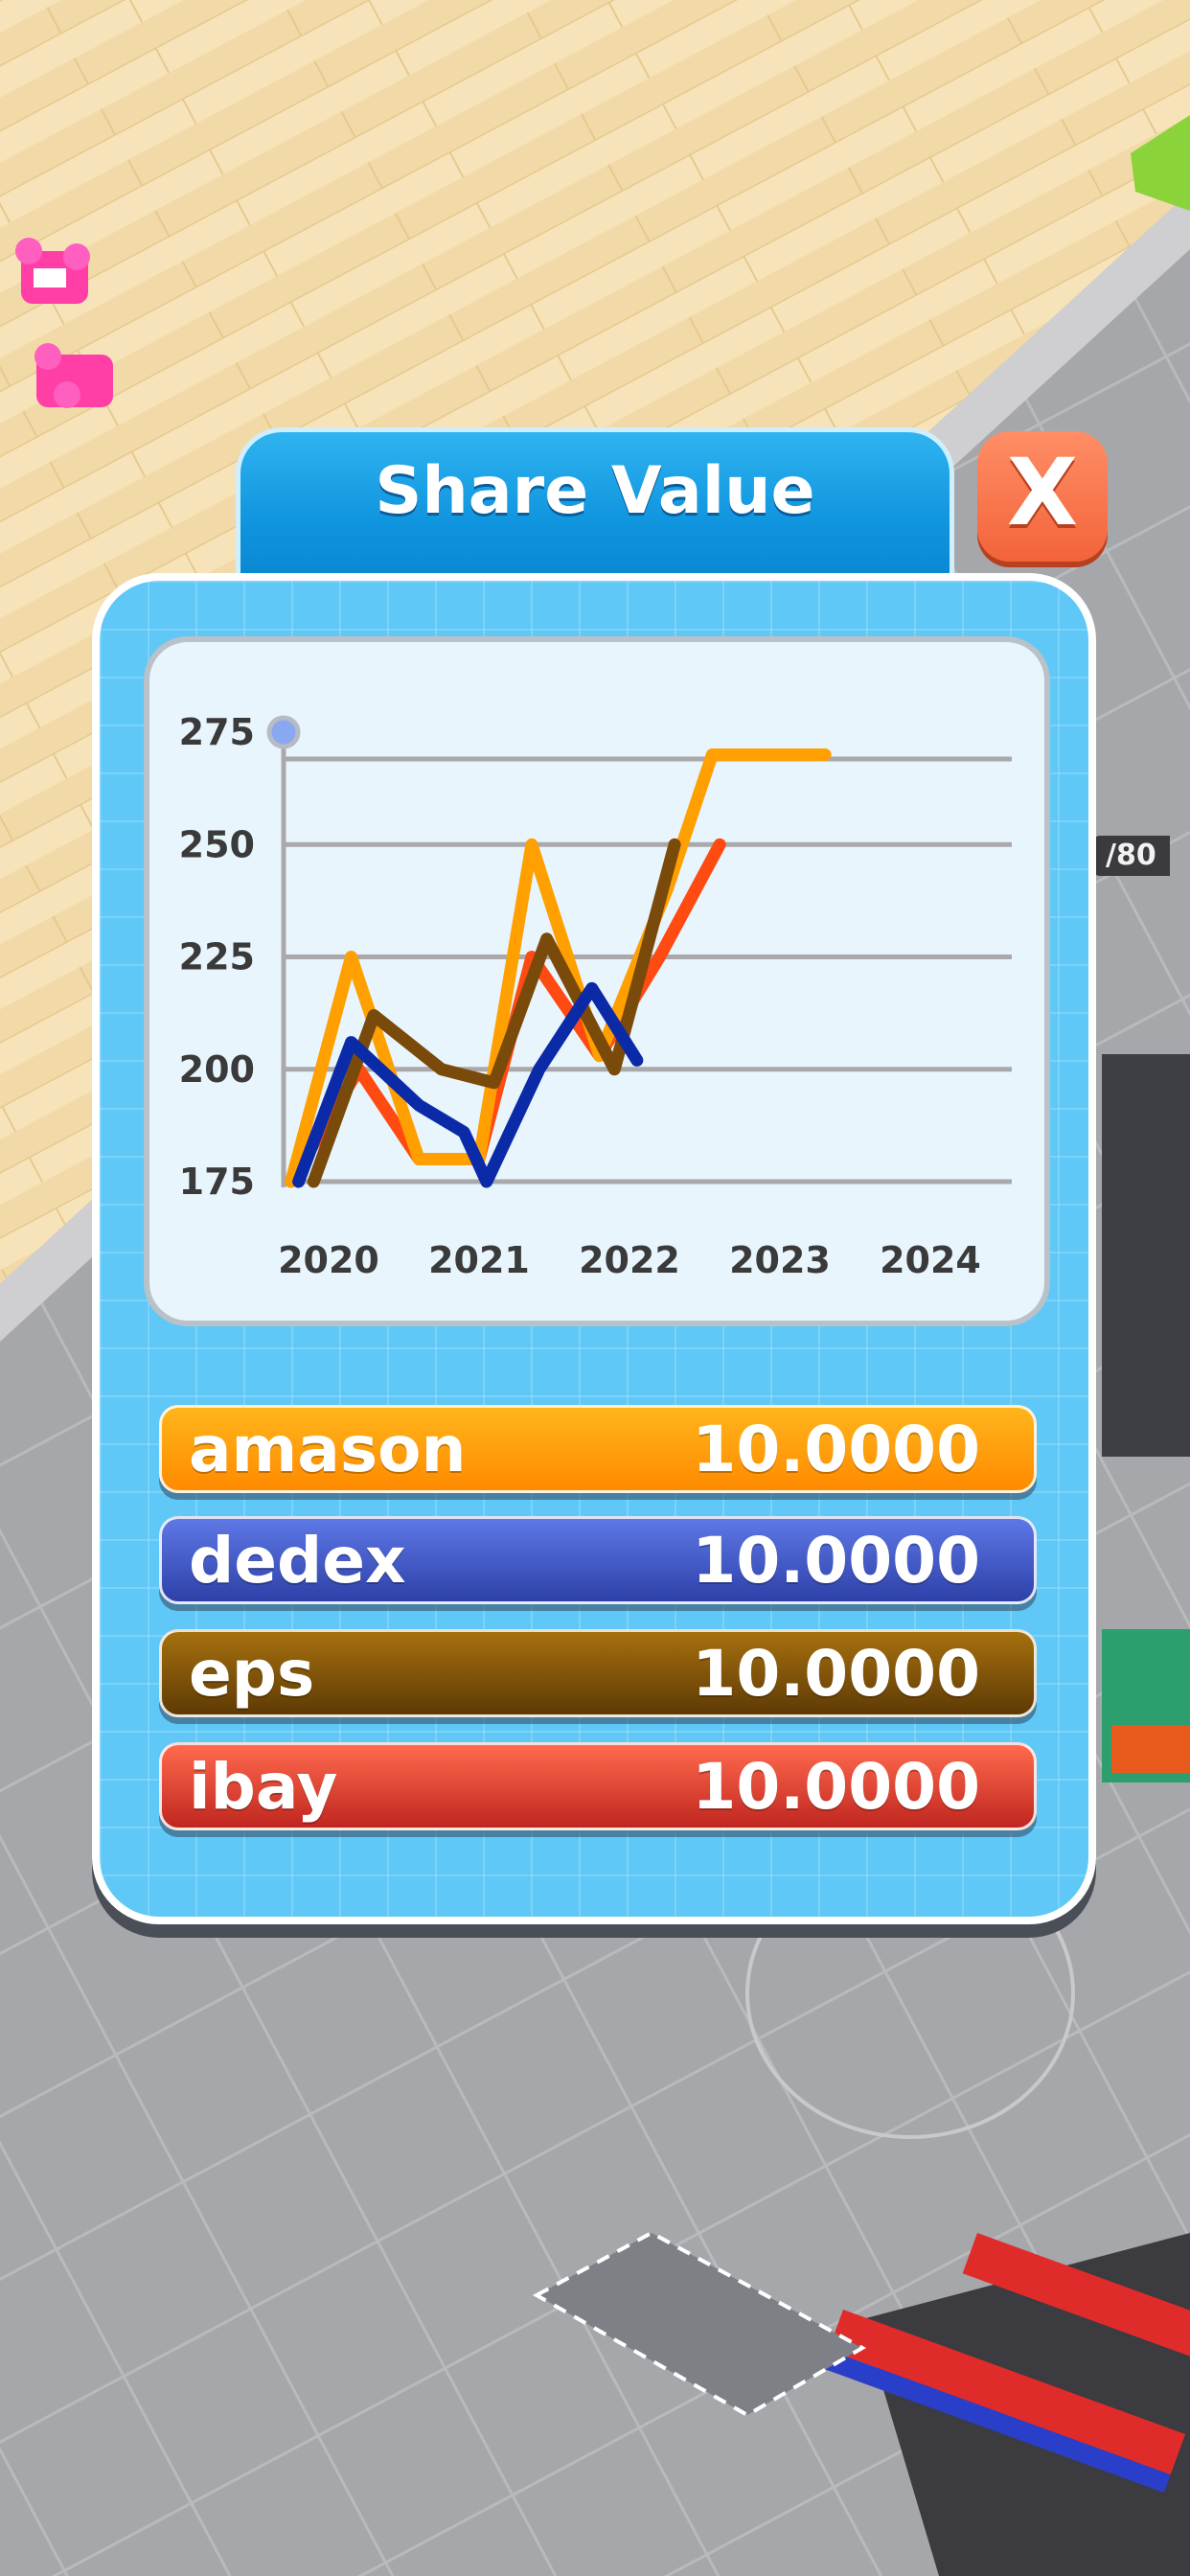  Describe the element at coordinates (217, 1182) in the screenshot. I see `y-tick-label: 175` at that location.